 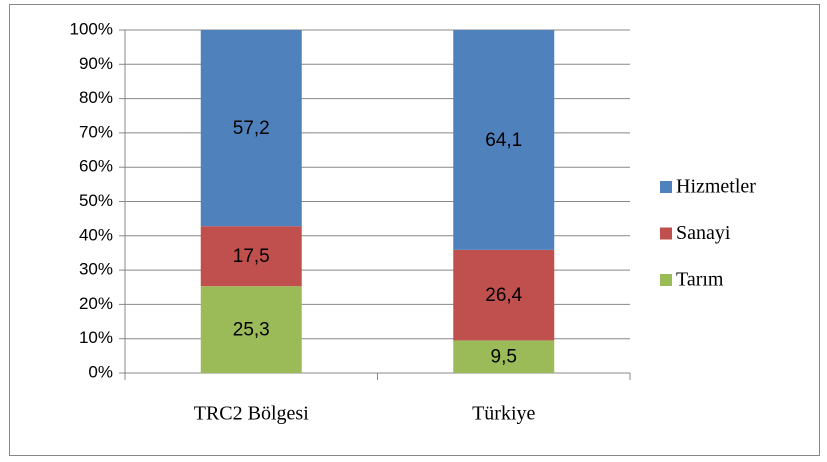 What do you see at coordinates (91, 28) in the screenshot?
I see `y-tick-label: 100%` at bounding box center [91, 28].